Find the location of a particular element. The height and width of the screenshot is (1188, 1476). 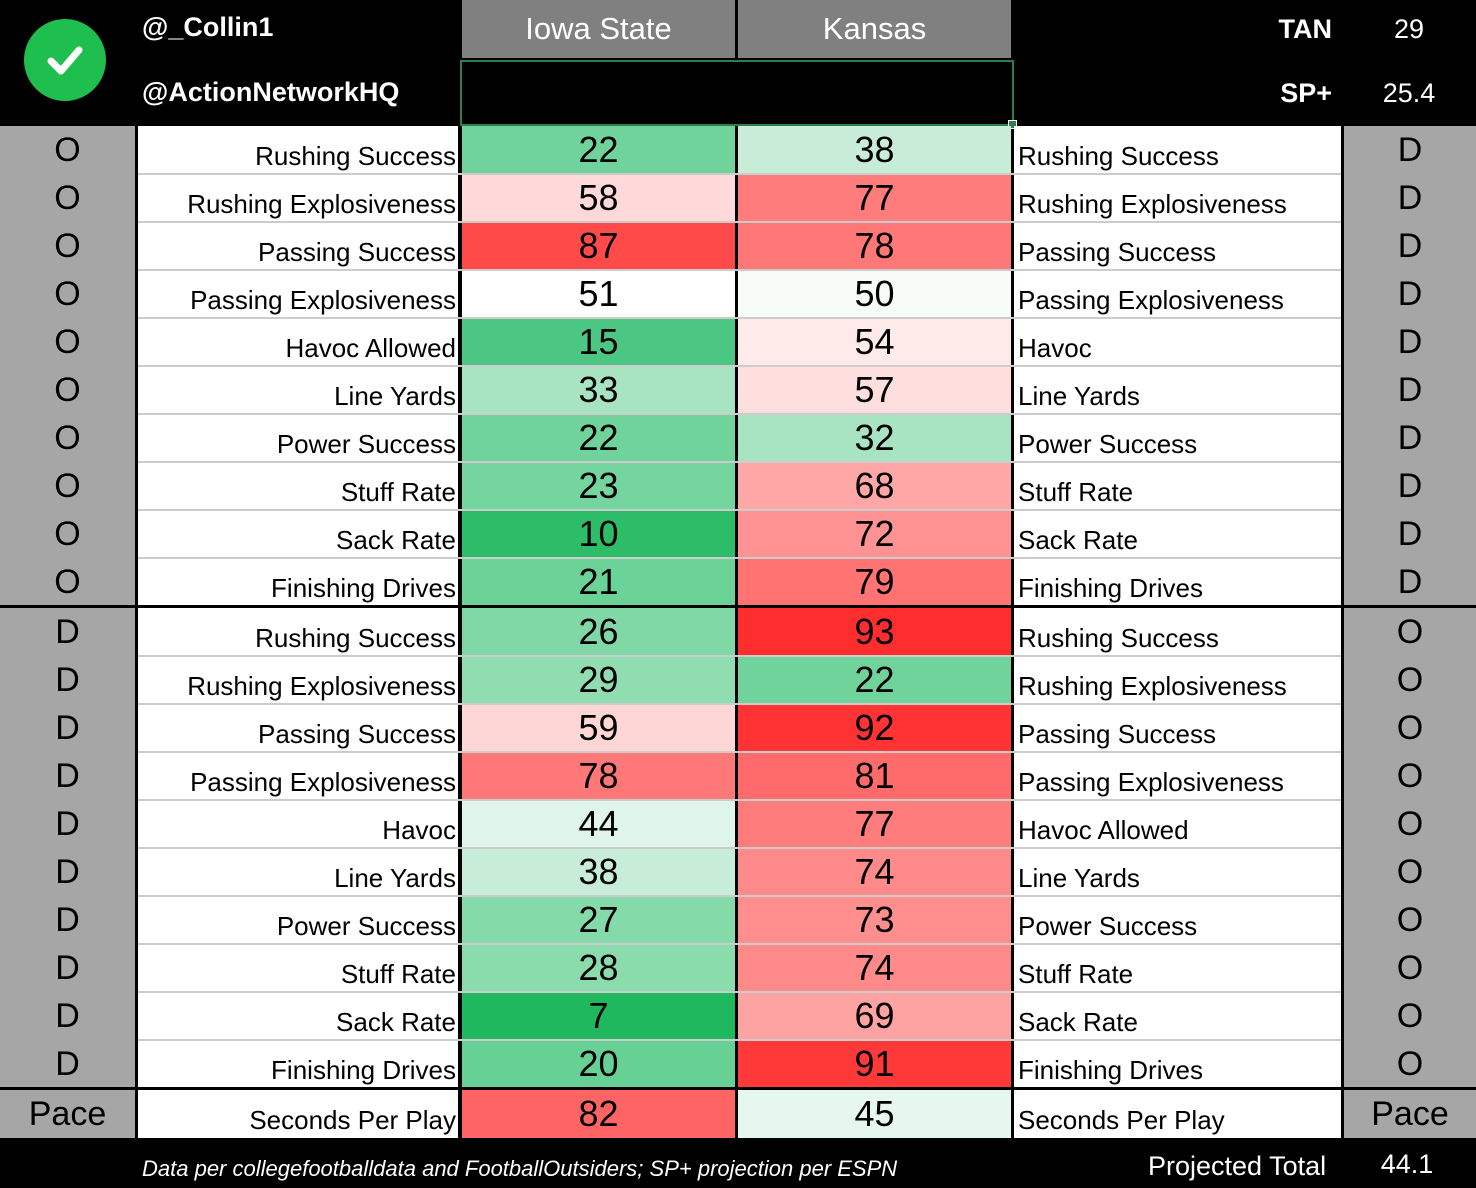

value-left-cell: 27 is located at coordinates (598, 920).